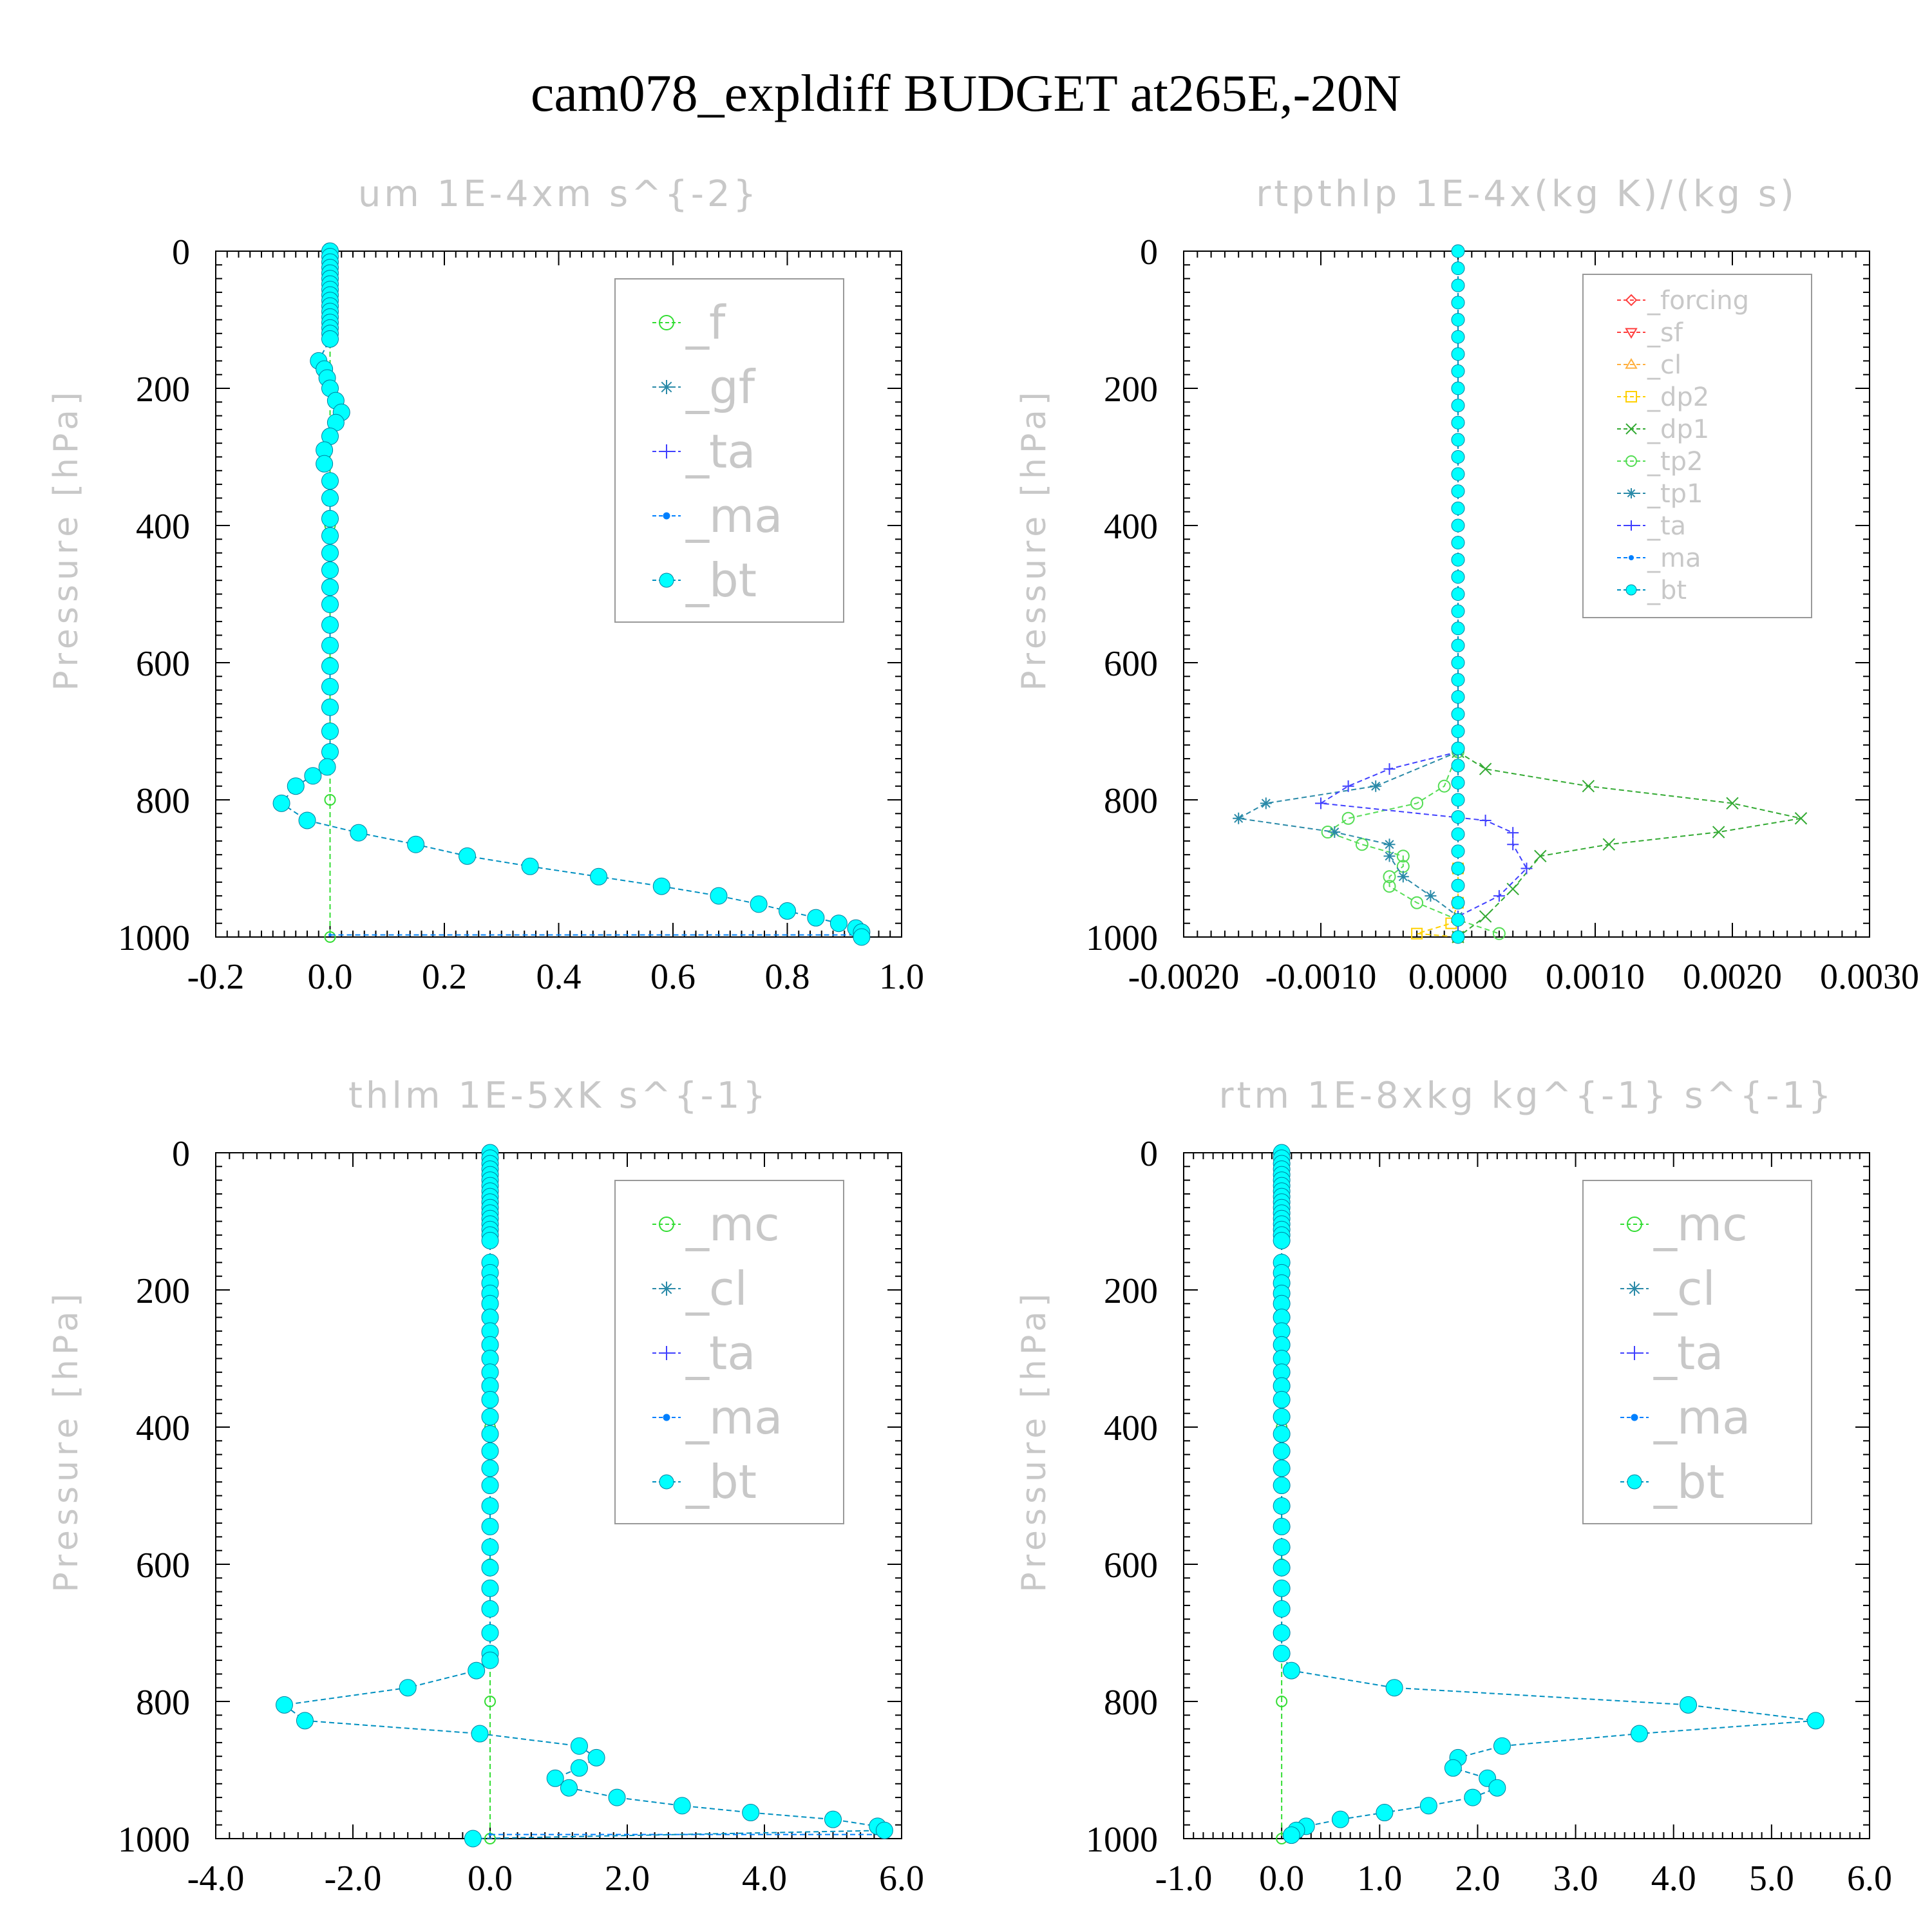 This screenshot has width=1932, height=1932. What do you see at coordinates (163, 801) in the screenshot?
I see `y-tick-label: 800` at bounding box center [163, 801].